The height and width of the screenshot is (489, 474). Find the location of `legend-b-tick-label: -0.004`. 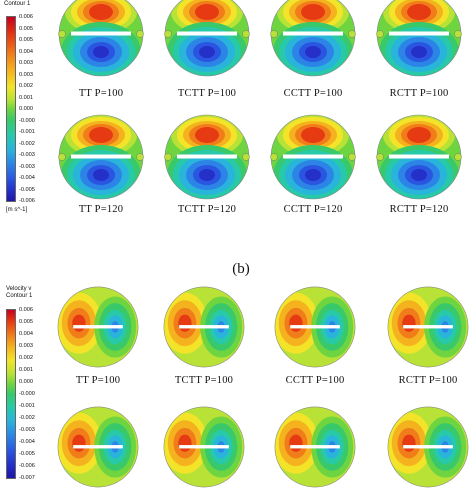

legend-b-tick-label: -0.004 is located at coordinates (27, 442).